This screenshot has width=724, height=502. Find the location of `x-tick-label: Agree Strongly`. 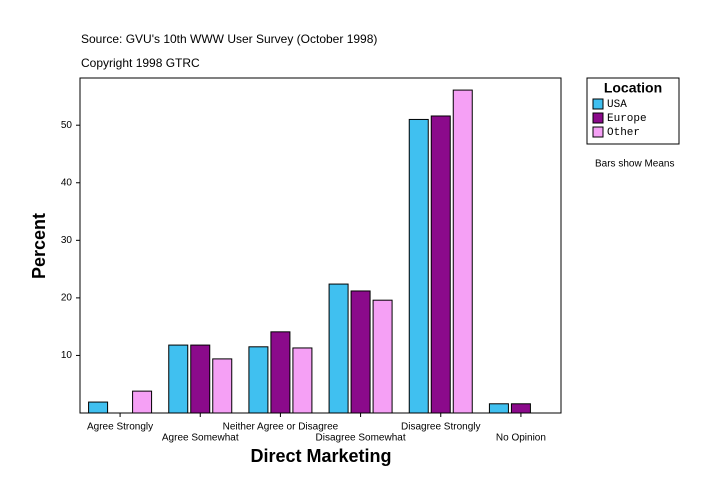

x-tick-label: Agree Strongly is located at coordinates (120, 427).